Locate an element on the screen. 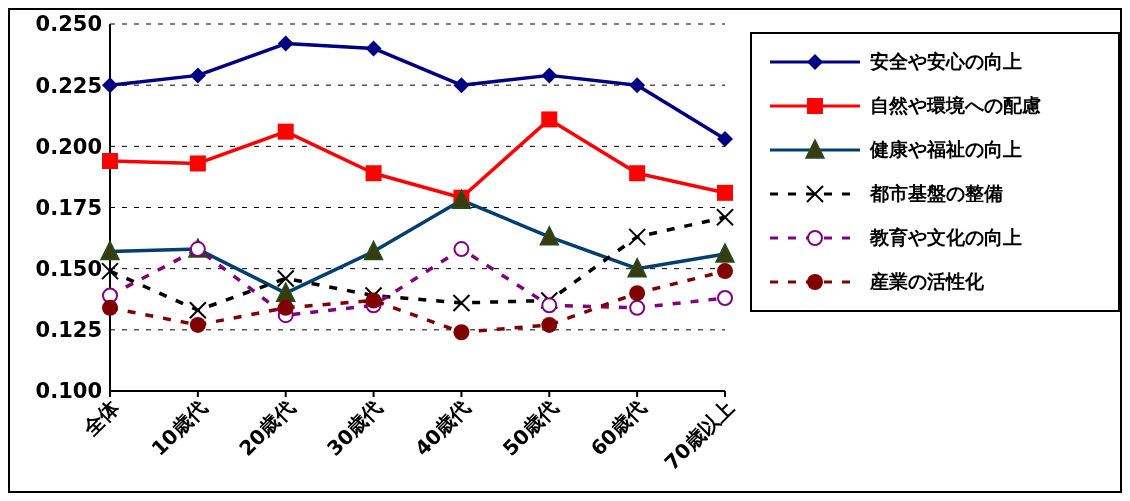 The image size is (1130, 501). y-tick-label: 0.125 is located at coordinates (68, 330).